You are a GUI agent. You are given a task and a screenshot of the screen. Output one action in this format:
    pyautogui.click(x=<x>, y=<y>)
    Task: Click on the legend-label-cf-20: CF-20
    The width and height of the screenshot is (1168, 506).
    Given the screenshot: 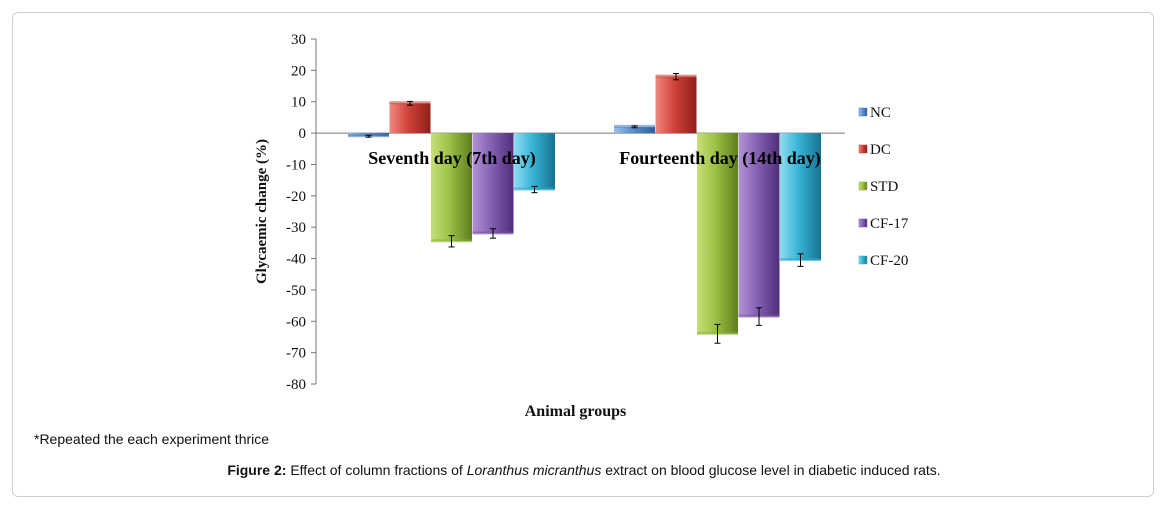 What is the action you would take?
    pyautogui.click(x=889, y=261)
    